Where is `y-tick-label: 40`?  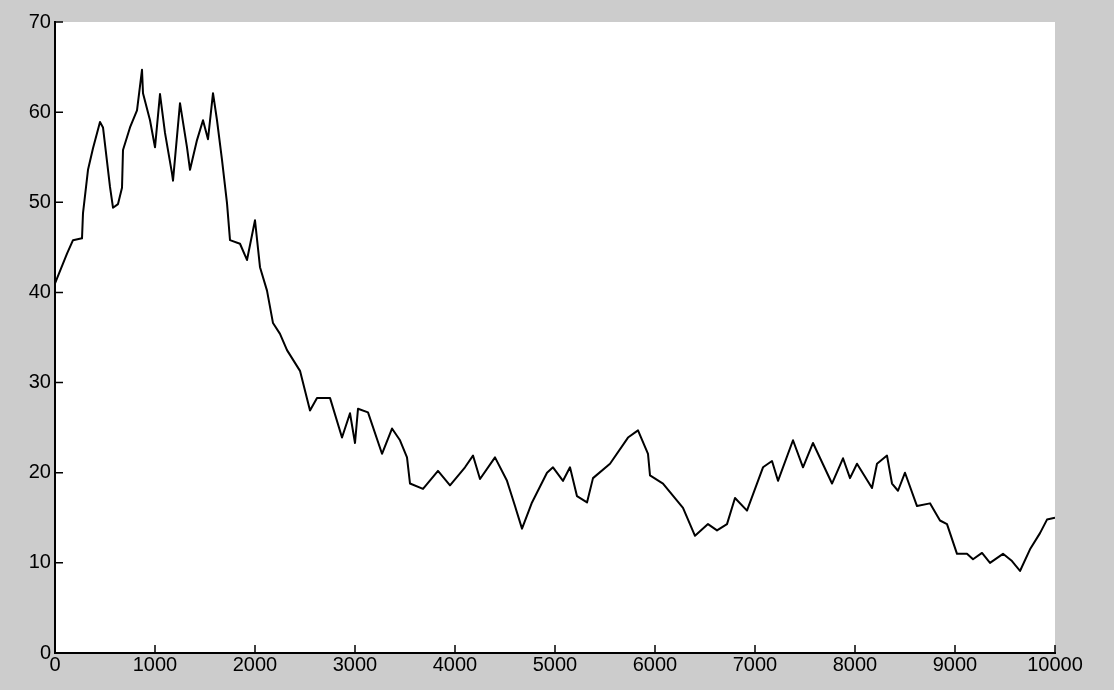 y-tick-label: 40 is located at coordinates (39, 290).